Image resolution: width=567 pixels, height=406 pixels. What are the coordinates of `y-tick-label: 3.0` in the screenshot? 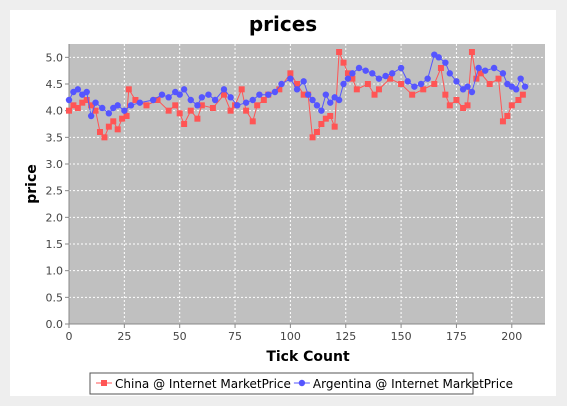 It's located at (55, 164).